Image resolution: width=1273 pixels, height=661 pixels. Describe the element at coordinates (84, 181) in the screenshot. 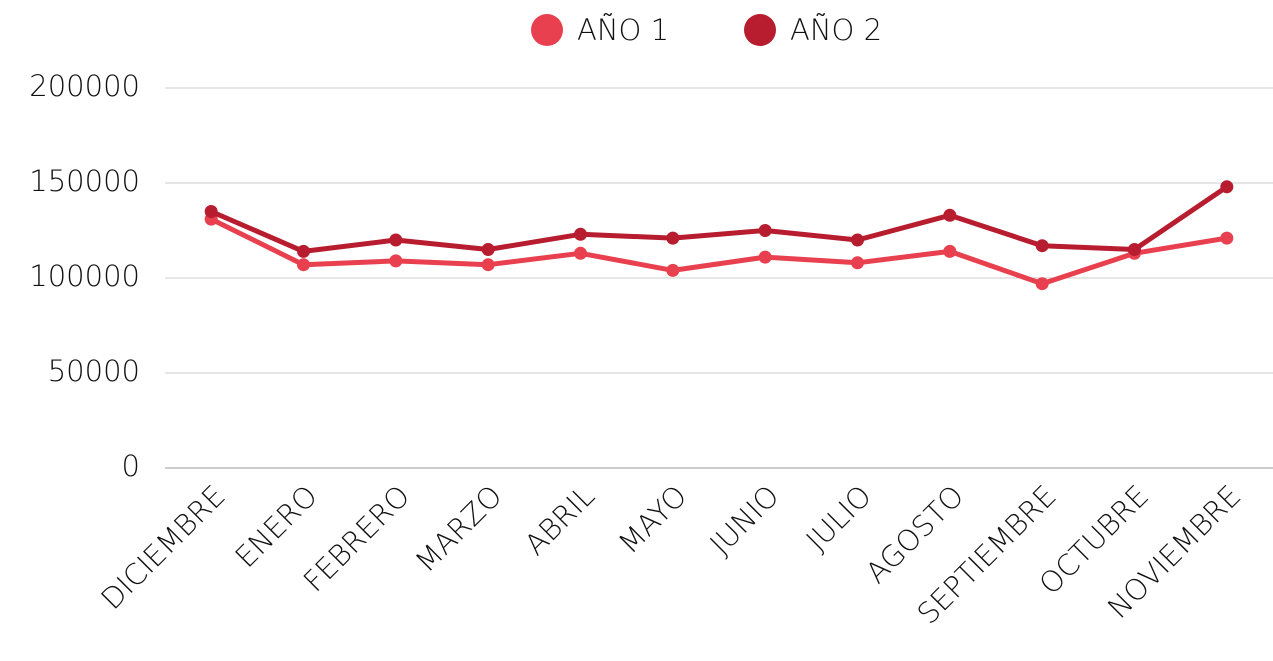

I see `y-tick-label: 150000` at that location.